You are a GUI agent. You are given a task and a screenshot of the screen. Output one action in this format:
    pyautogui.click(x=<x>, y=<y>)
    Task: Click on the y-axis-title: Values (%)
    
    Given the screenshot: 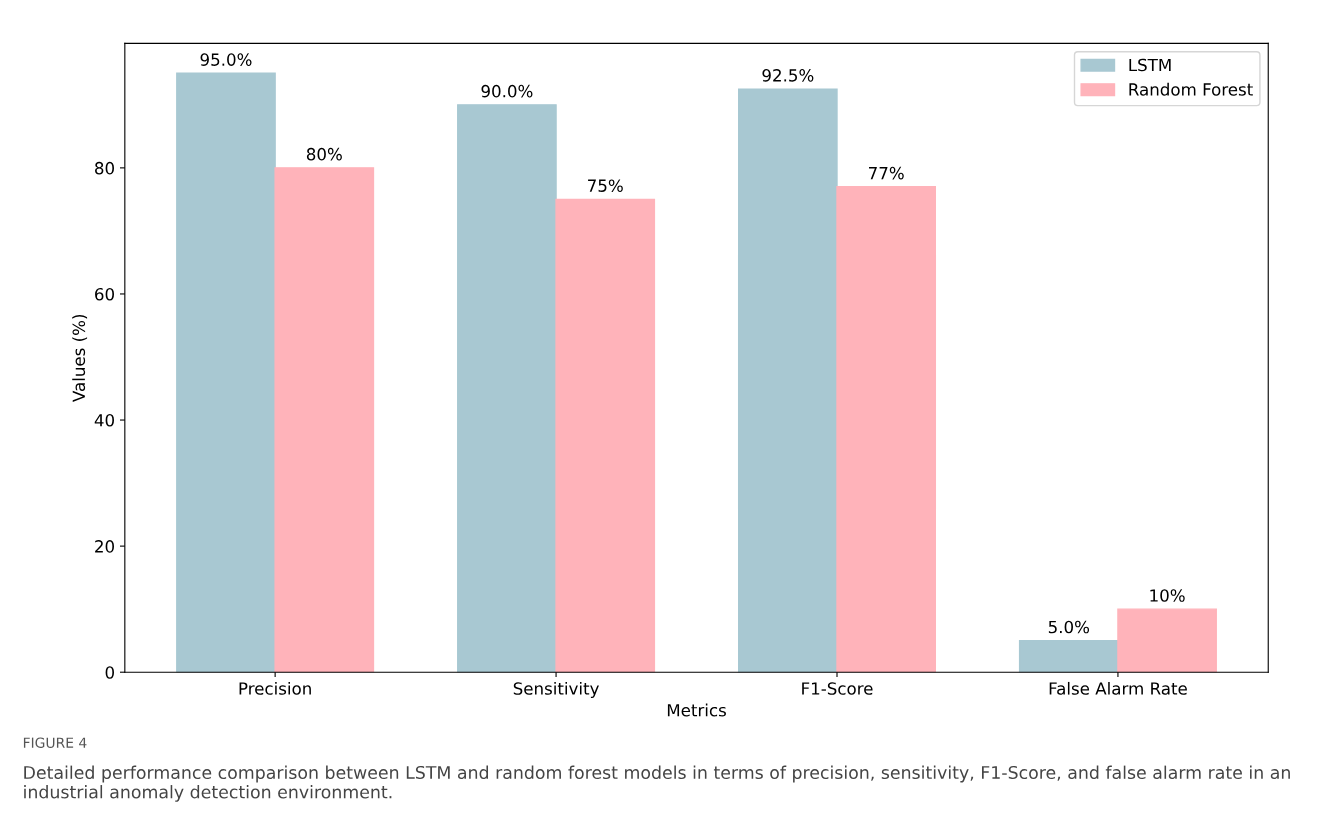 What is the action you would take?
    pyautogui.click(x=80, y=358)
    